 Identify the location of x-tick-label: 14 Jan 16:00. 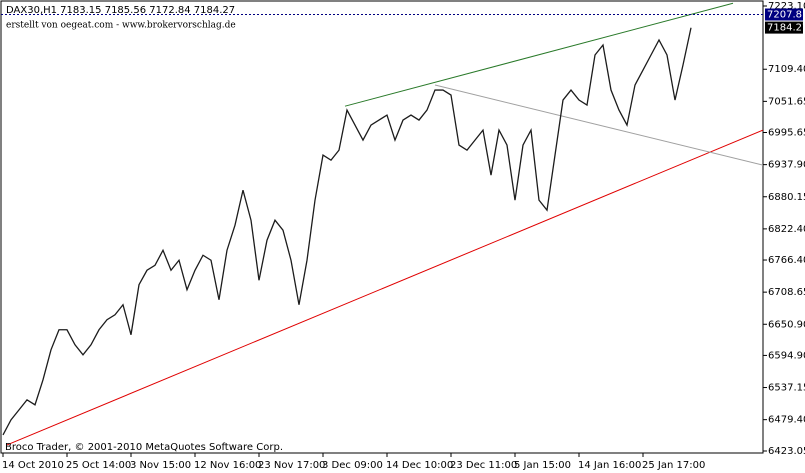
(609, 465).